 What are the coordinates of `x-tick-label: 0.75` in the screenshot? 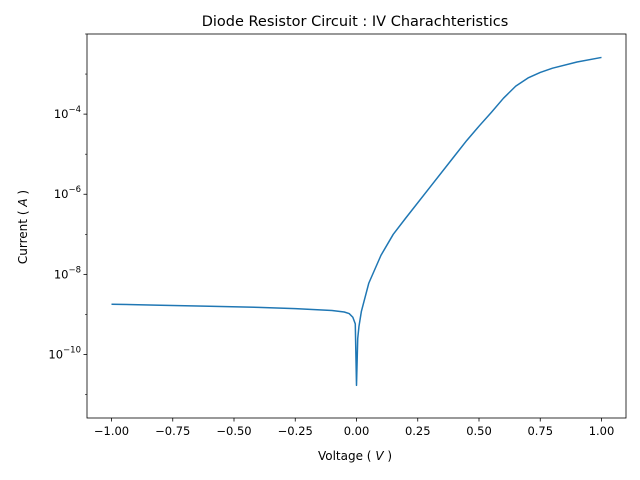 It's located at (540, 431).